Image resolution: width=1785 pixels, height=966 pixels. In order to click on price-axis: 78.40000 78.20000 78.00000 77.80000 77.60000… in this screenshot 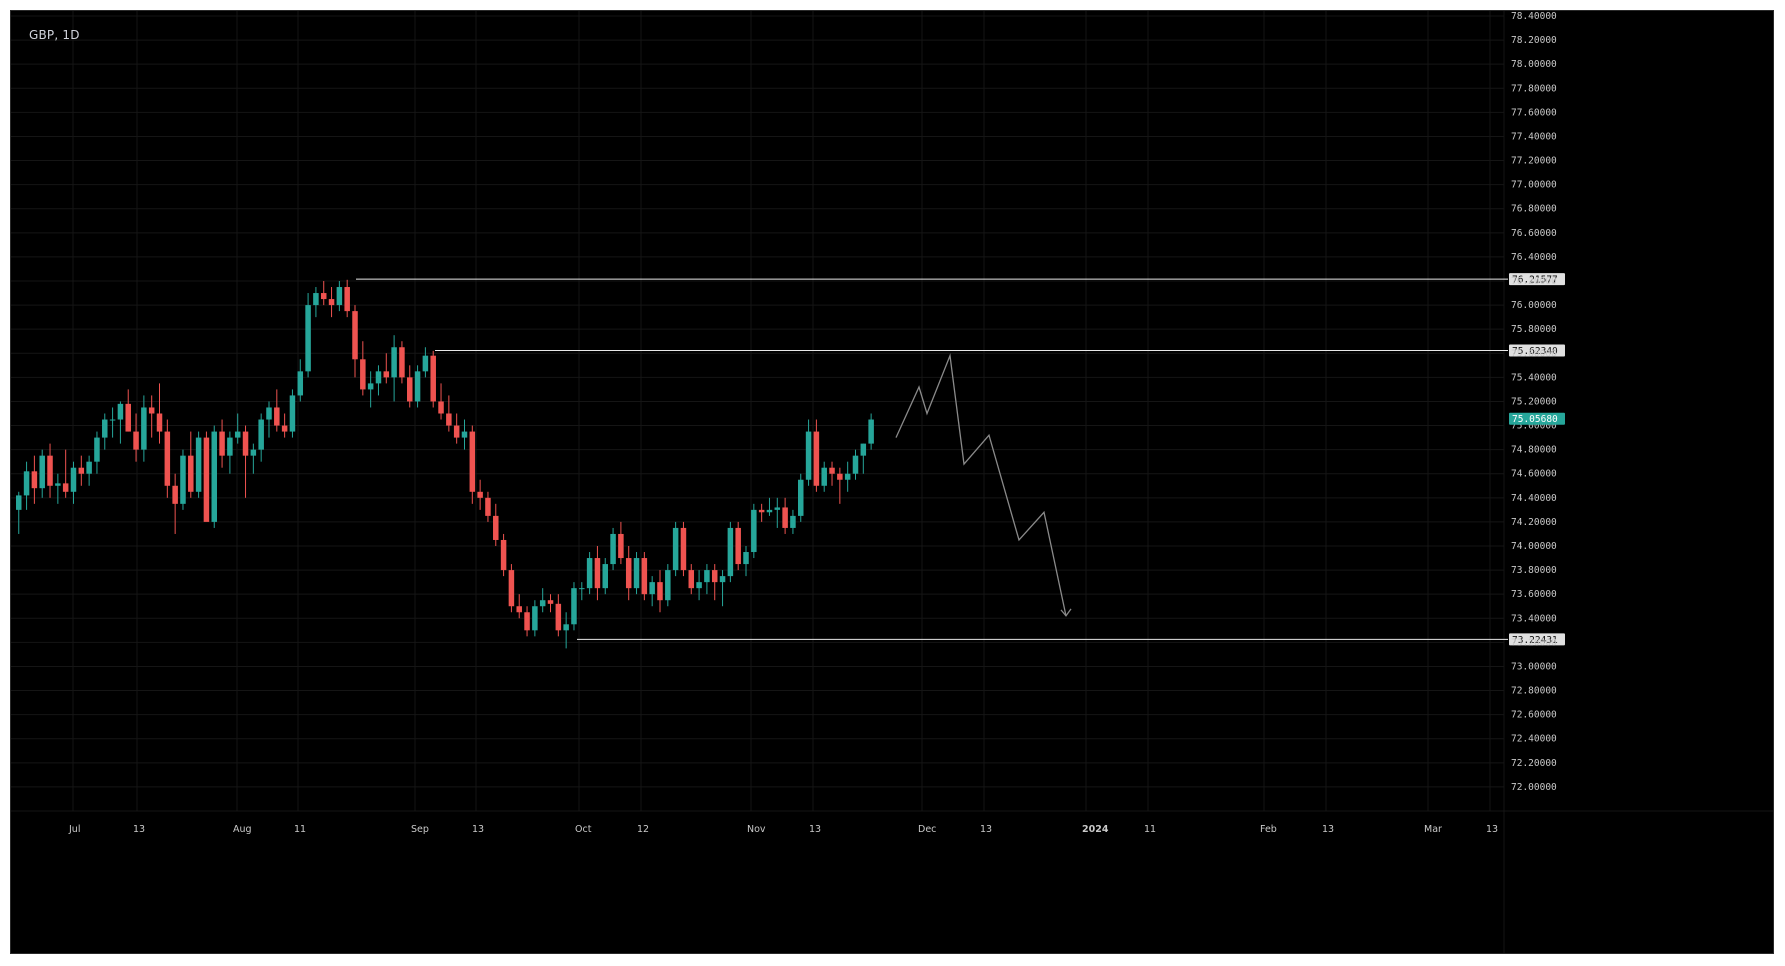, I will do `click(1537, 402)`.